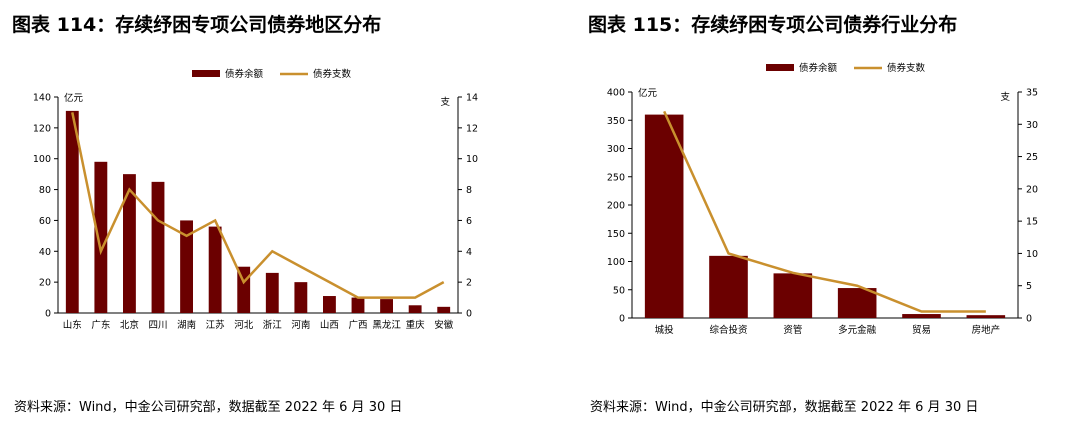  Describe the element at coordinates (1032, 93) in the screenshot. I see `y-right-tick-label: 35` at that location.